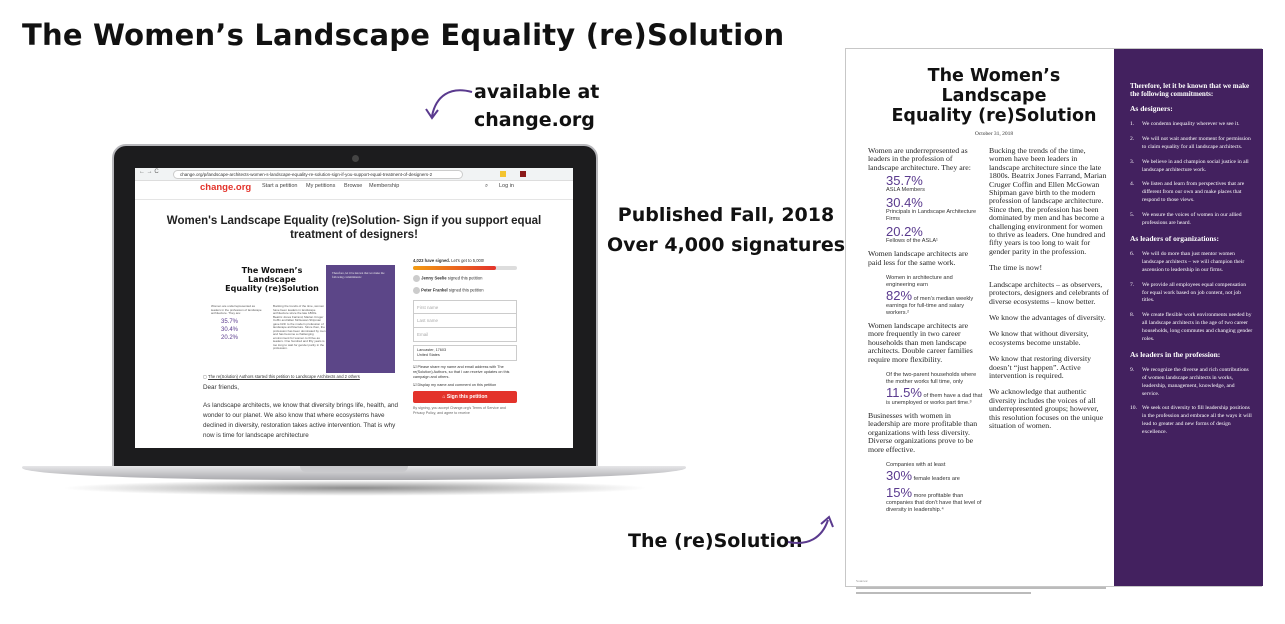 The width and height of the screenshot is (1285, 624). Describe the element at coordinates (272, 279) in the screenshot. I see `thumb-title: Landscape` at that location.